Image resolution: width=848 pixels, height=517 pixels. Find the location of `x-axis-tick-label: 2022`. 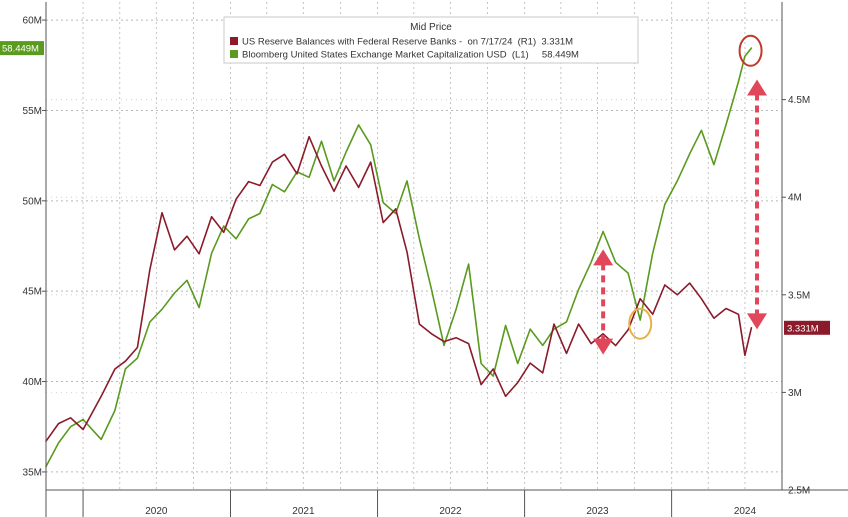

x-axis-tick-label: 2022 is located at coordinates (450, 511).